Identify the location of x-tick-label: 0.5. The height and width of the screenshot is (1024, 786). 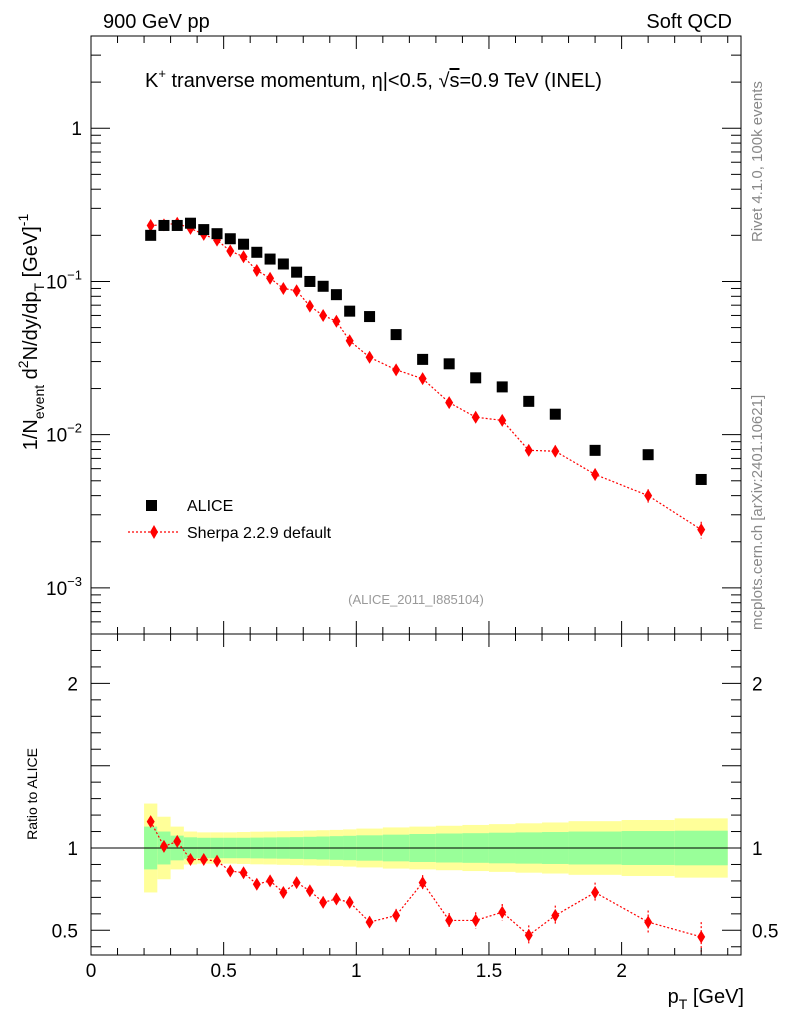
(223, 971).